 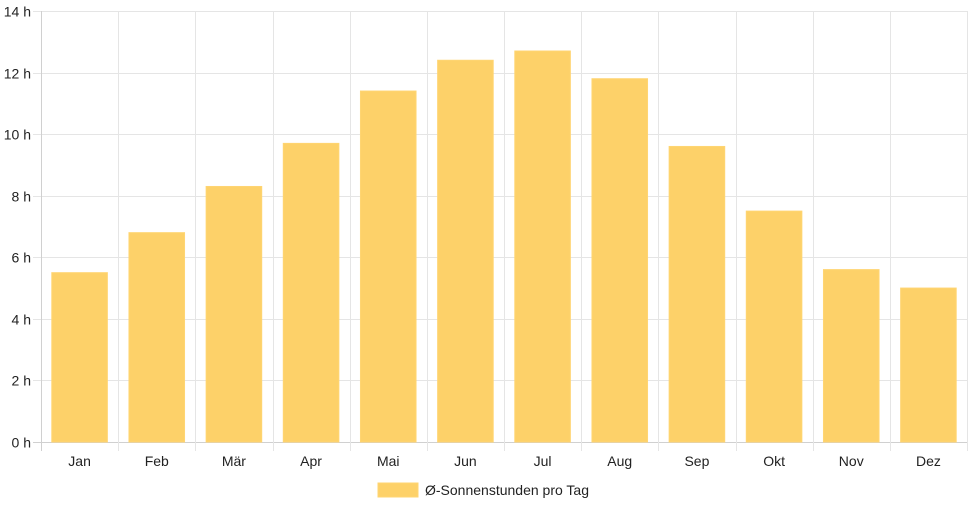 What do you see at coordinates (17, 135) in the screenshot?
I see `y-tick-label: 10 h` at bounding box center [17, 135].